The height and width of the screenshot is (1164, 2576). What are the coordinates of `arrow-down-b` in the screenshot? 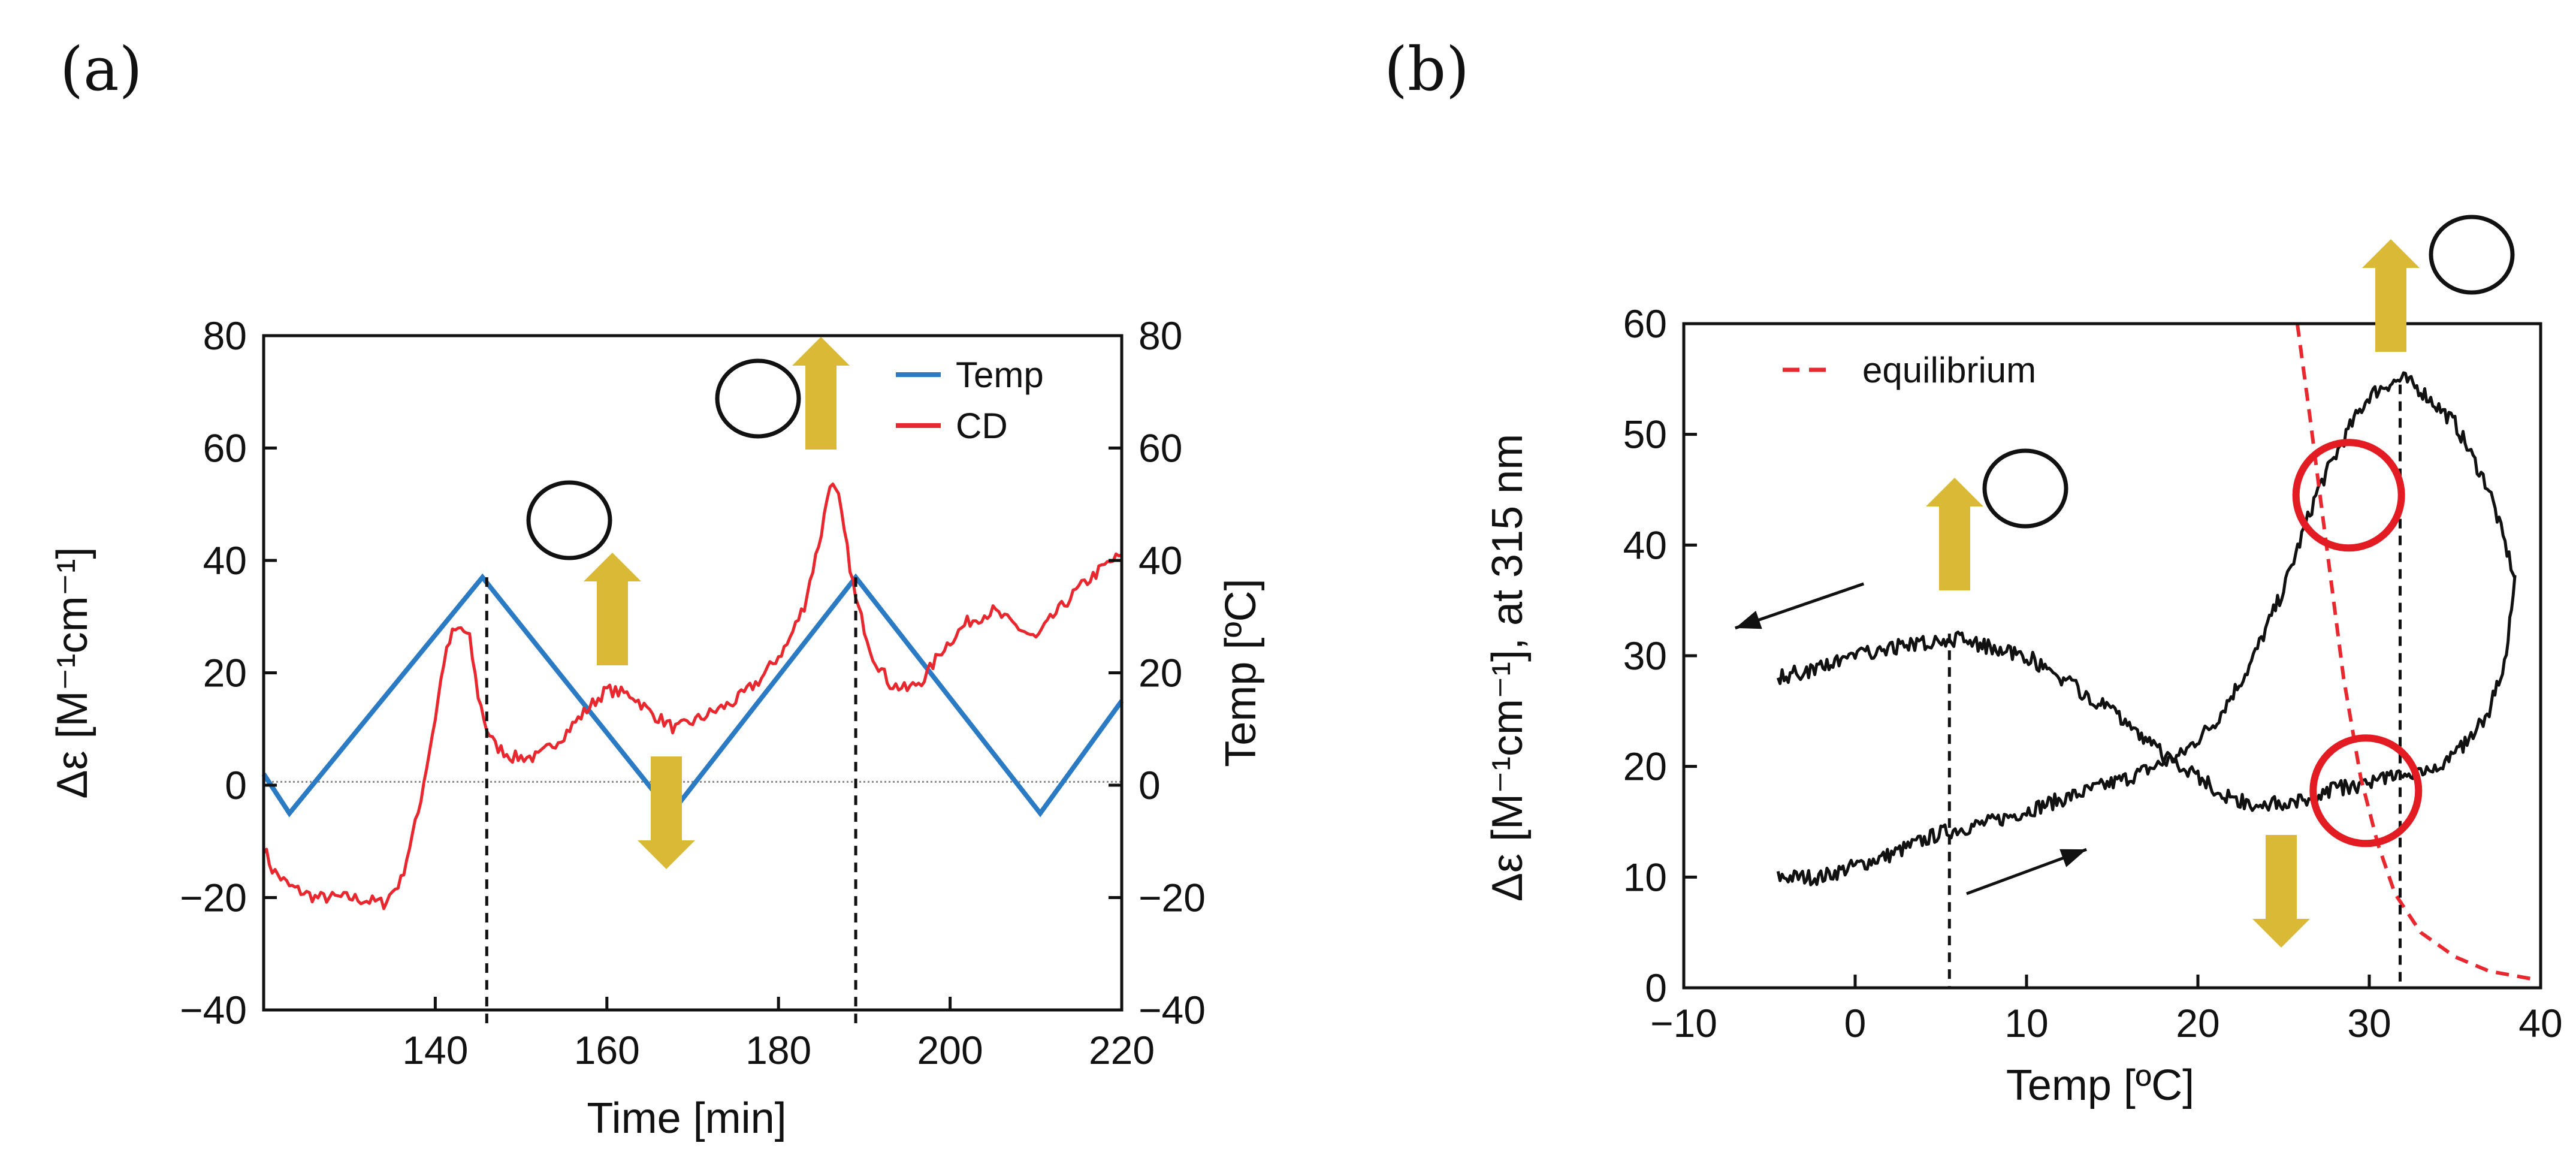 It's located at (2281, 892).